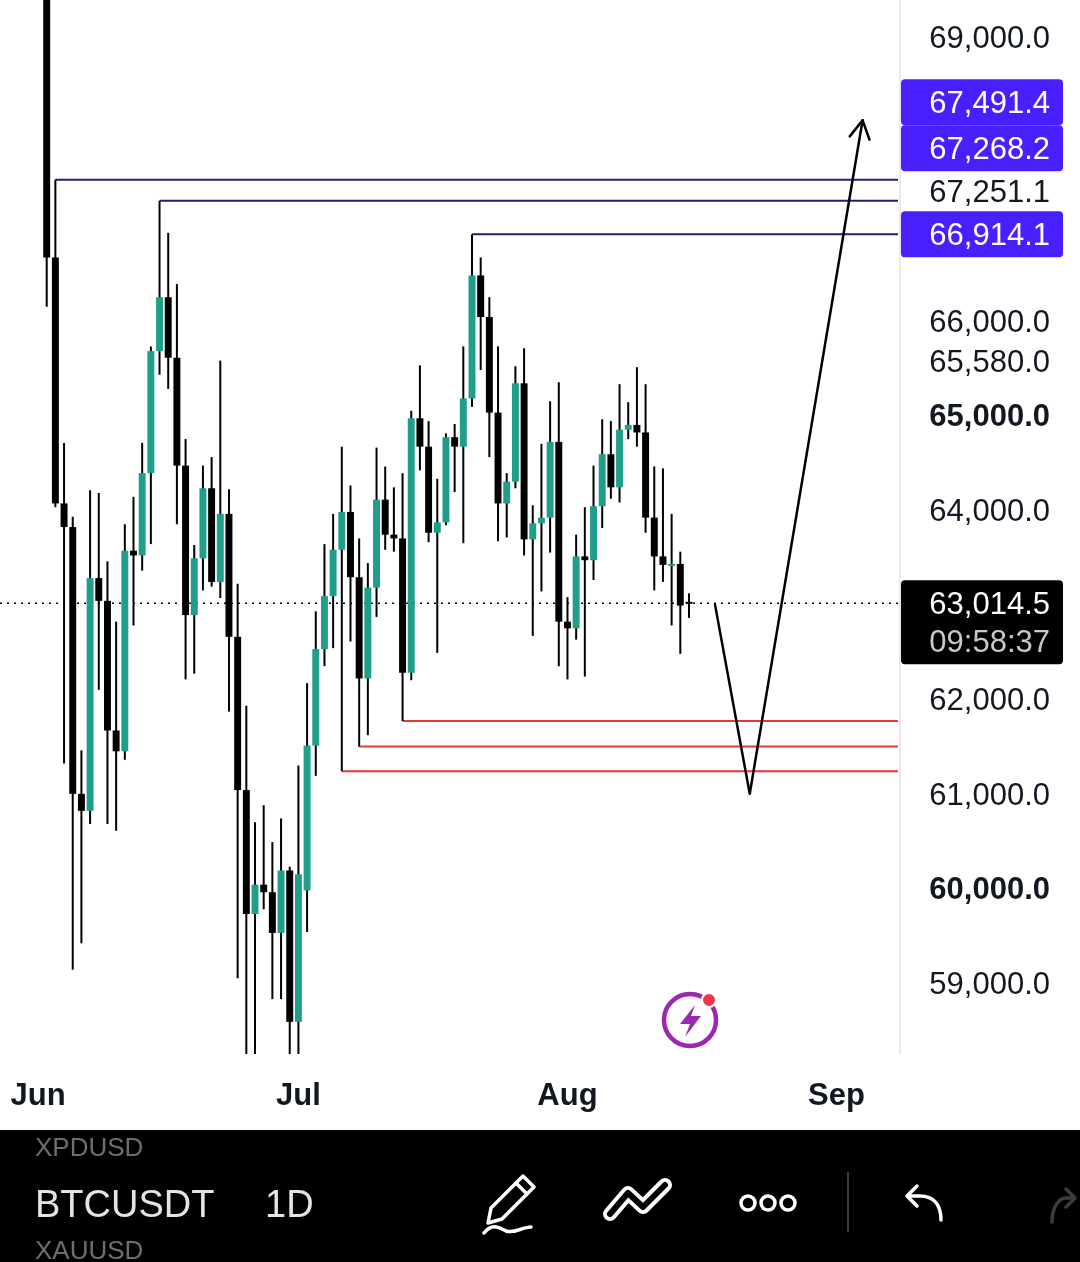 Image resolution: width=1080 pixels, height=1262 pixels. Describe the element at coordinates (989, 888) in the screenshot. I see `y-tick-label: 60,000.0` at that location.